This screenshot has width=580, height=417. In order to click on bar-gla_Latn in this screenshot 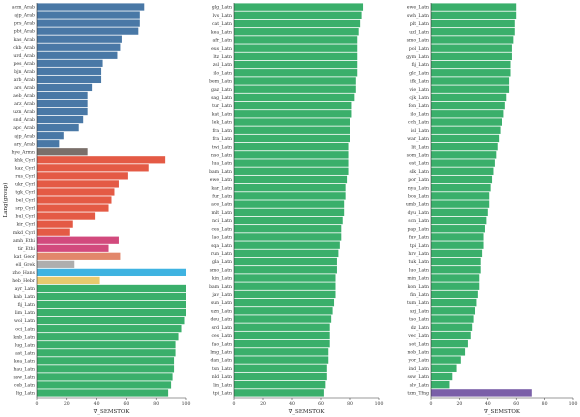, I will do `click(285, 261)`.